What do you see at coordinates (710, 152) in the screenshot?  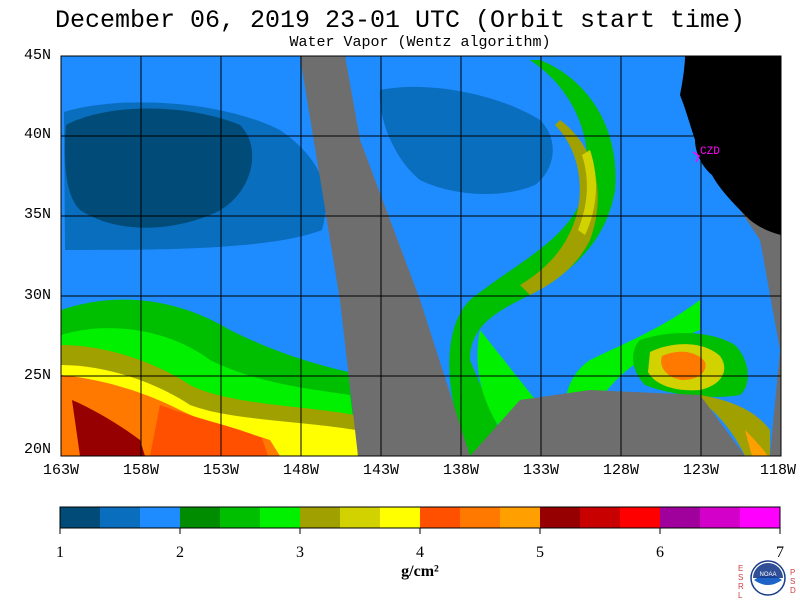 I see `station-label: CZD` at bounding box center [710, 152].